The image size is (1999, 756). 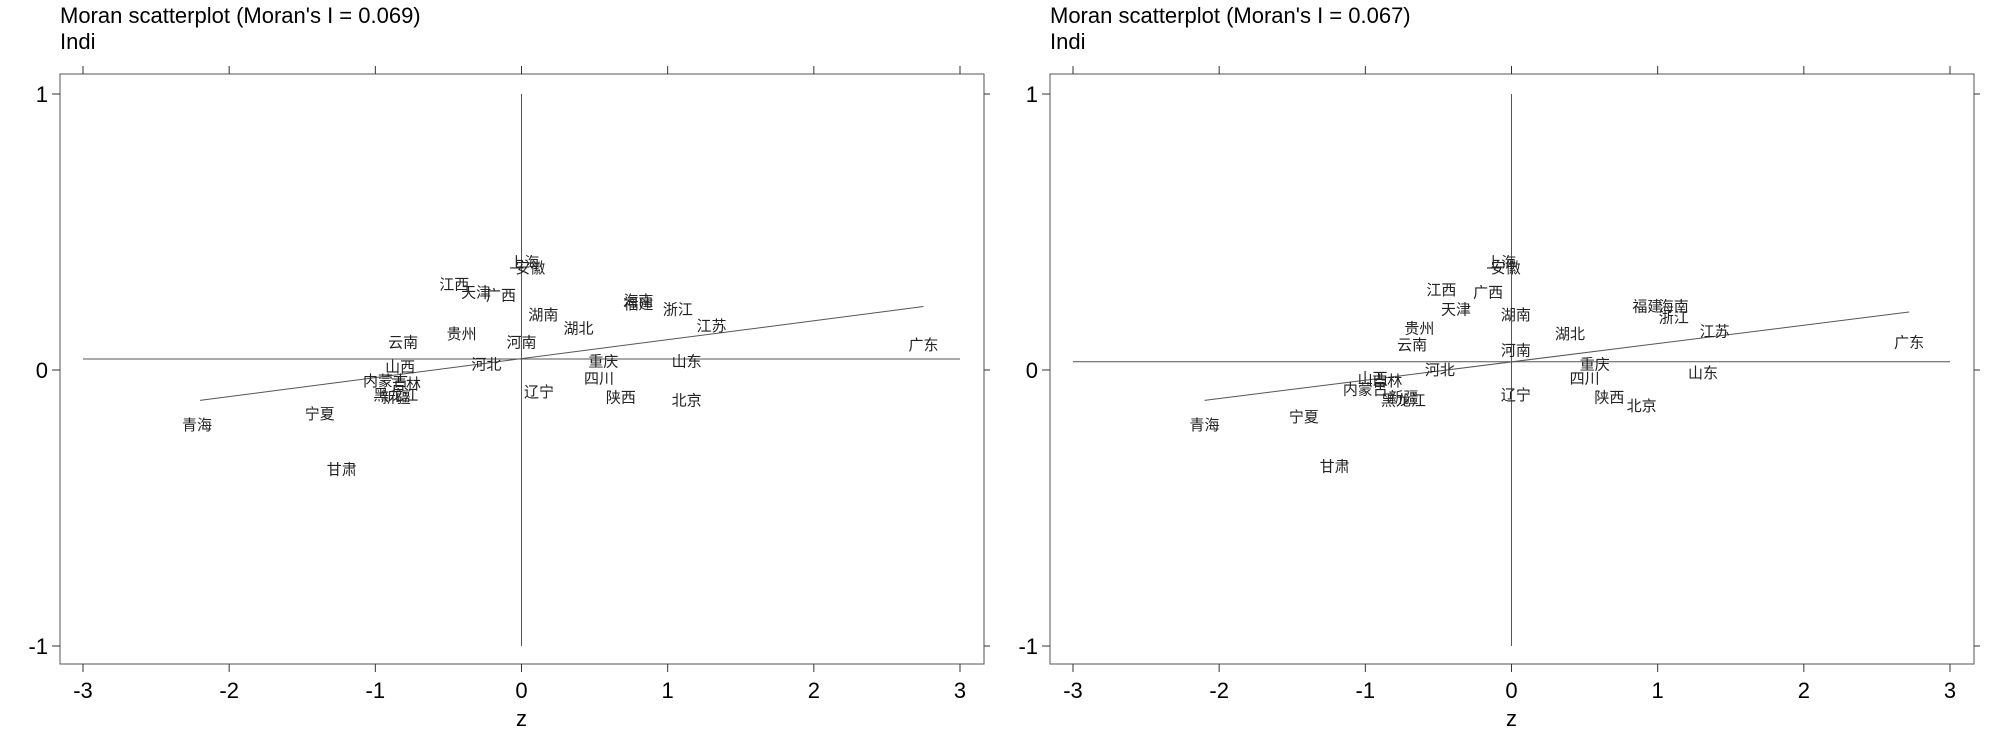 I want to click on chart-title: Moran scatterplot (Moran's I = 0.067), so click(x=1230, y=15).